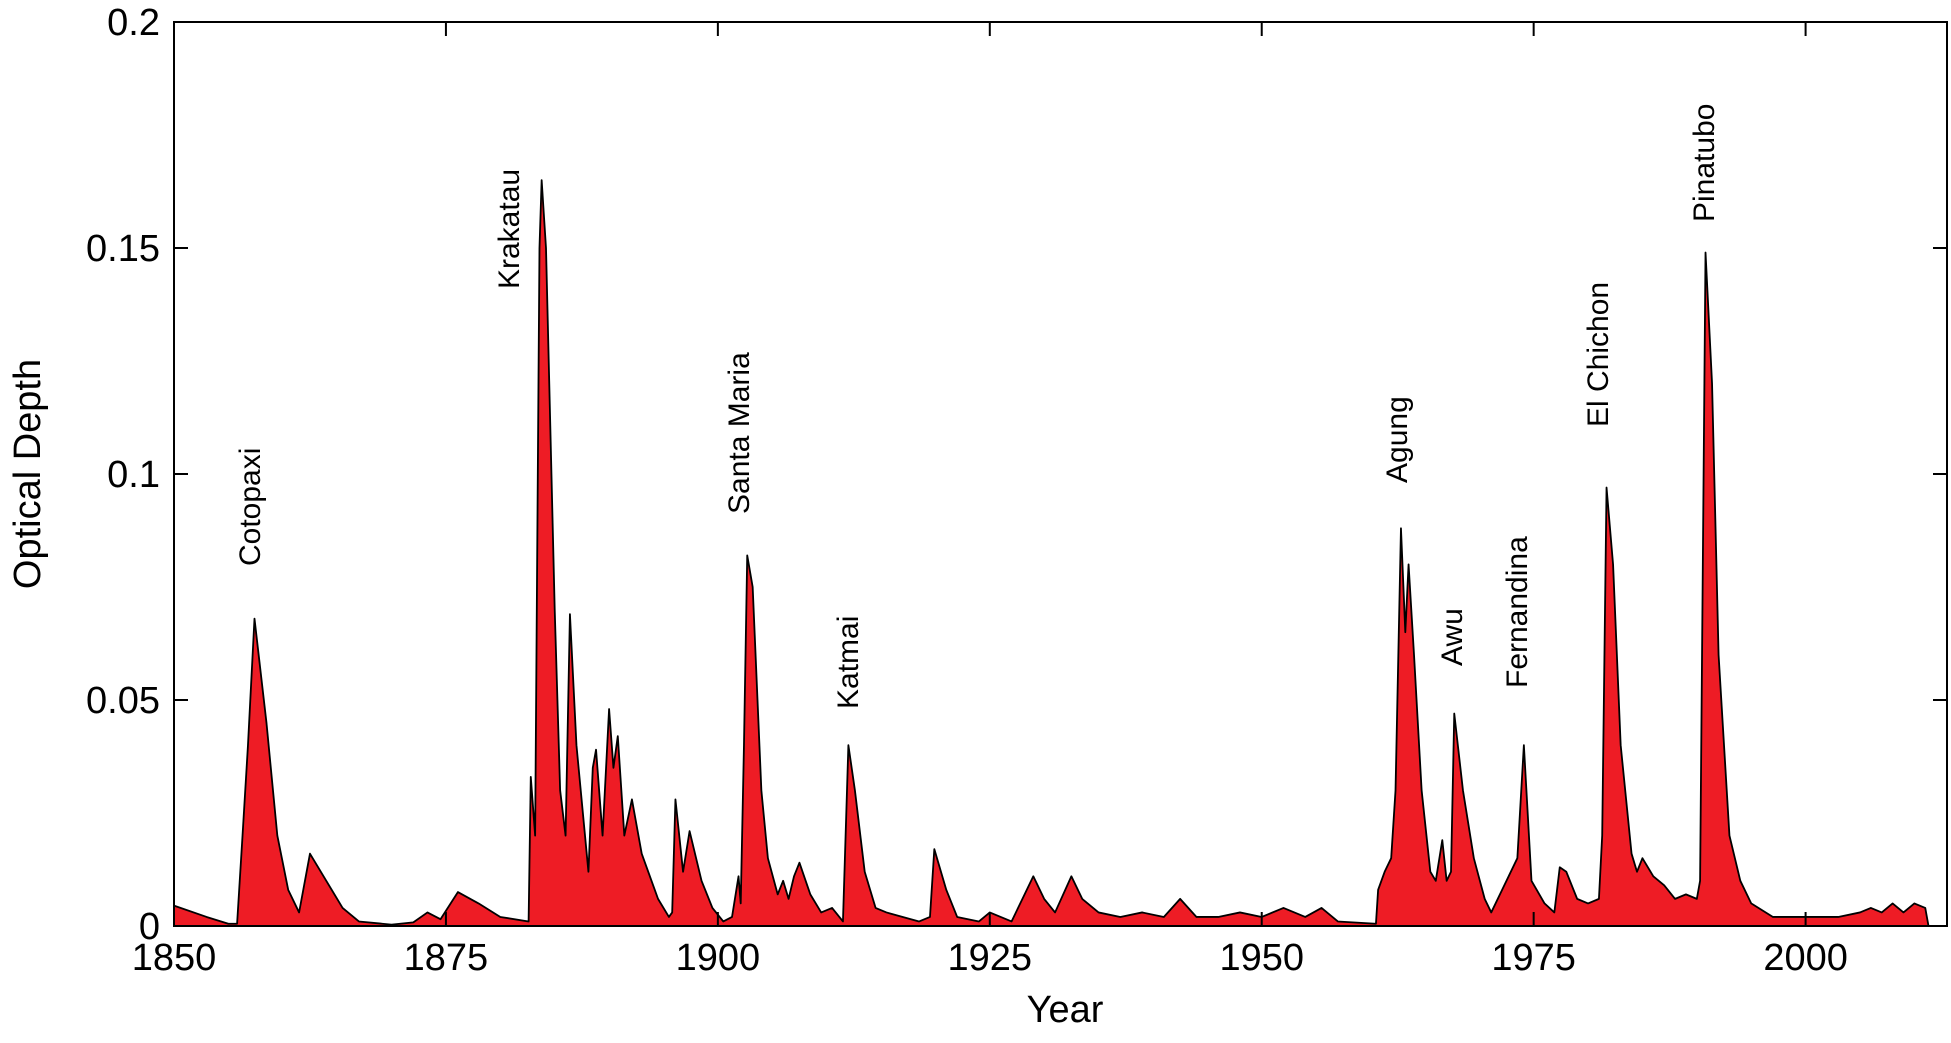  What do you see at coordinates (718, 958) in the screenshot?
I see `x-tick-label: 1900` at bounding box center [718, 958].